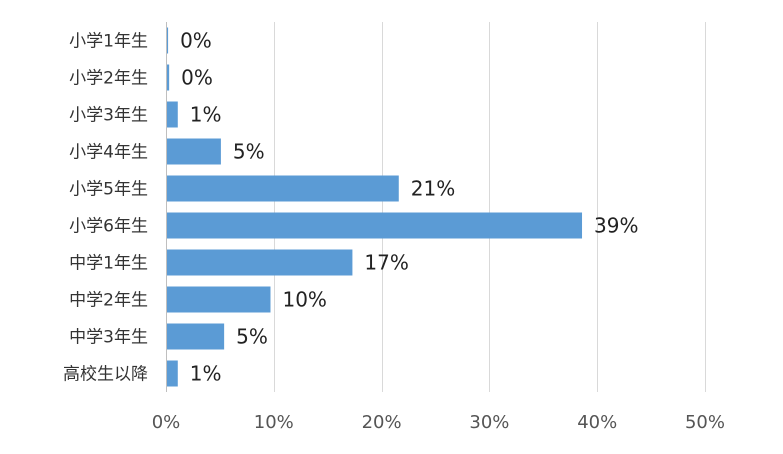  What do you see at coordinates (108, 190) in the screenshot?
I see `category-label: 小学5年生` at bounding box center [108, 190].